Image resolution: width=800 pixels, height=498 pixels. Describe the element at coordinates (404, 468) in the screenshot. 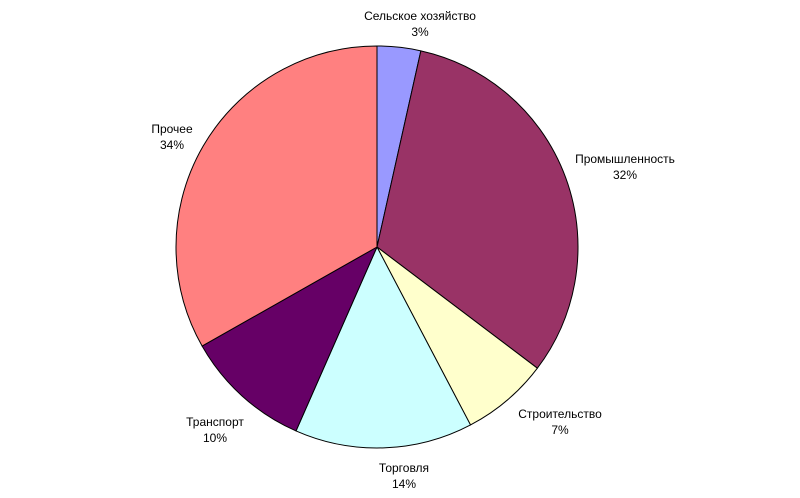

I see `slice-label-3: Торговля` at that location.